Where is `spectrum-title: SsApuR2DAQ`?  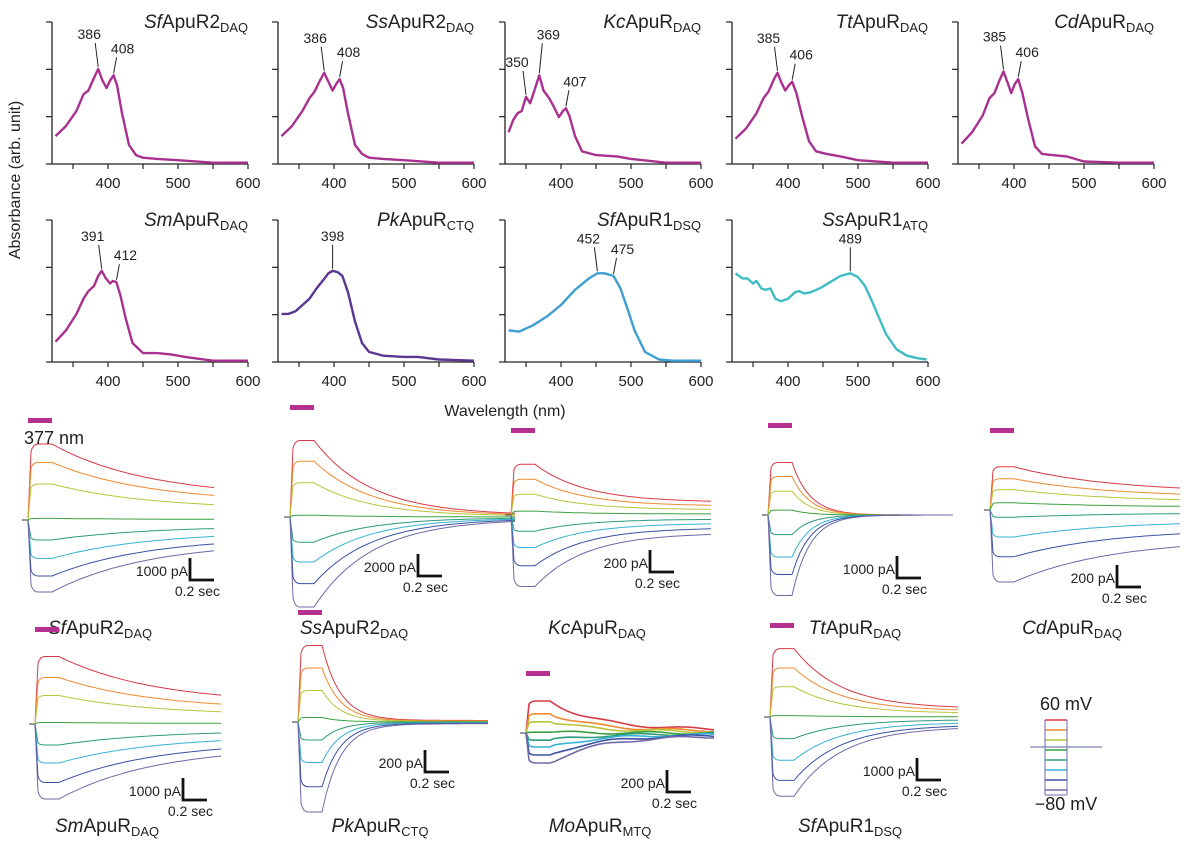 spectrum-title: SsApuR2DAQ is located at coordinates (420, 23).